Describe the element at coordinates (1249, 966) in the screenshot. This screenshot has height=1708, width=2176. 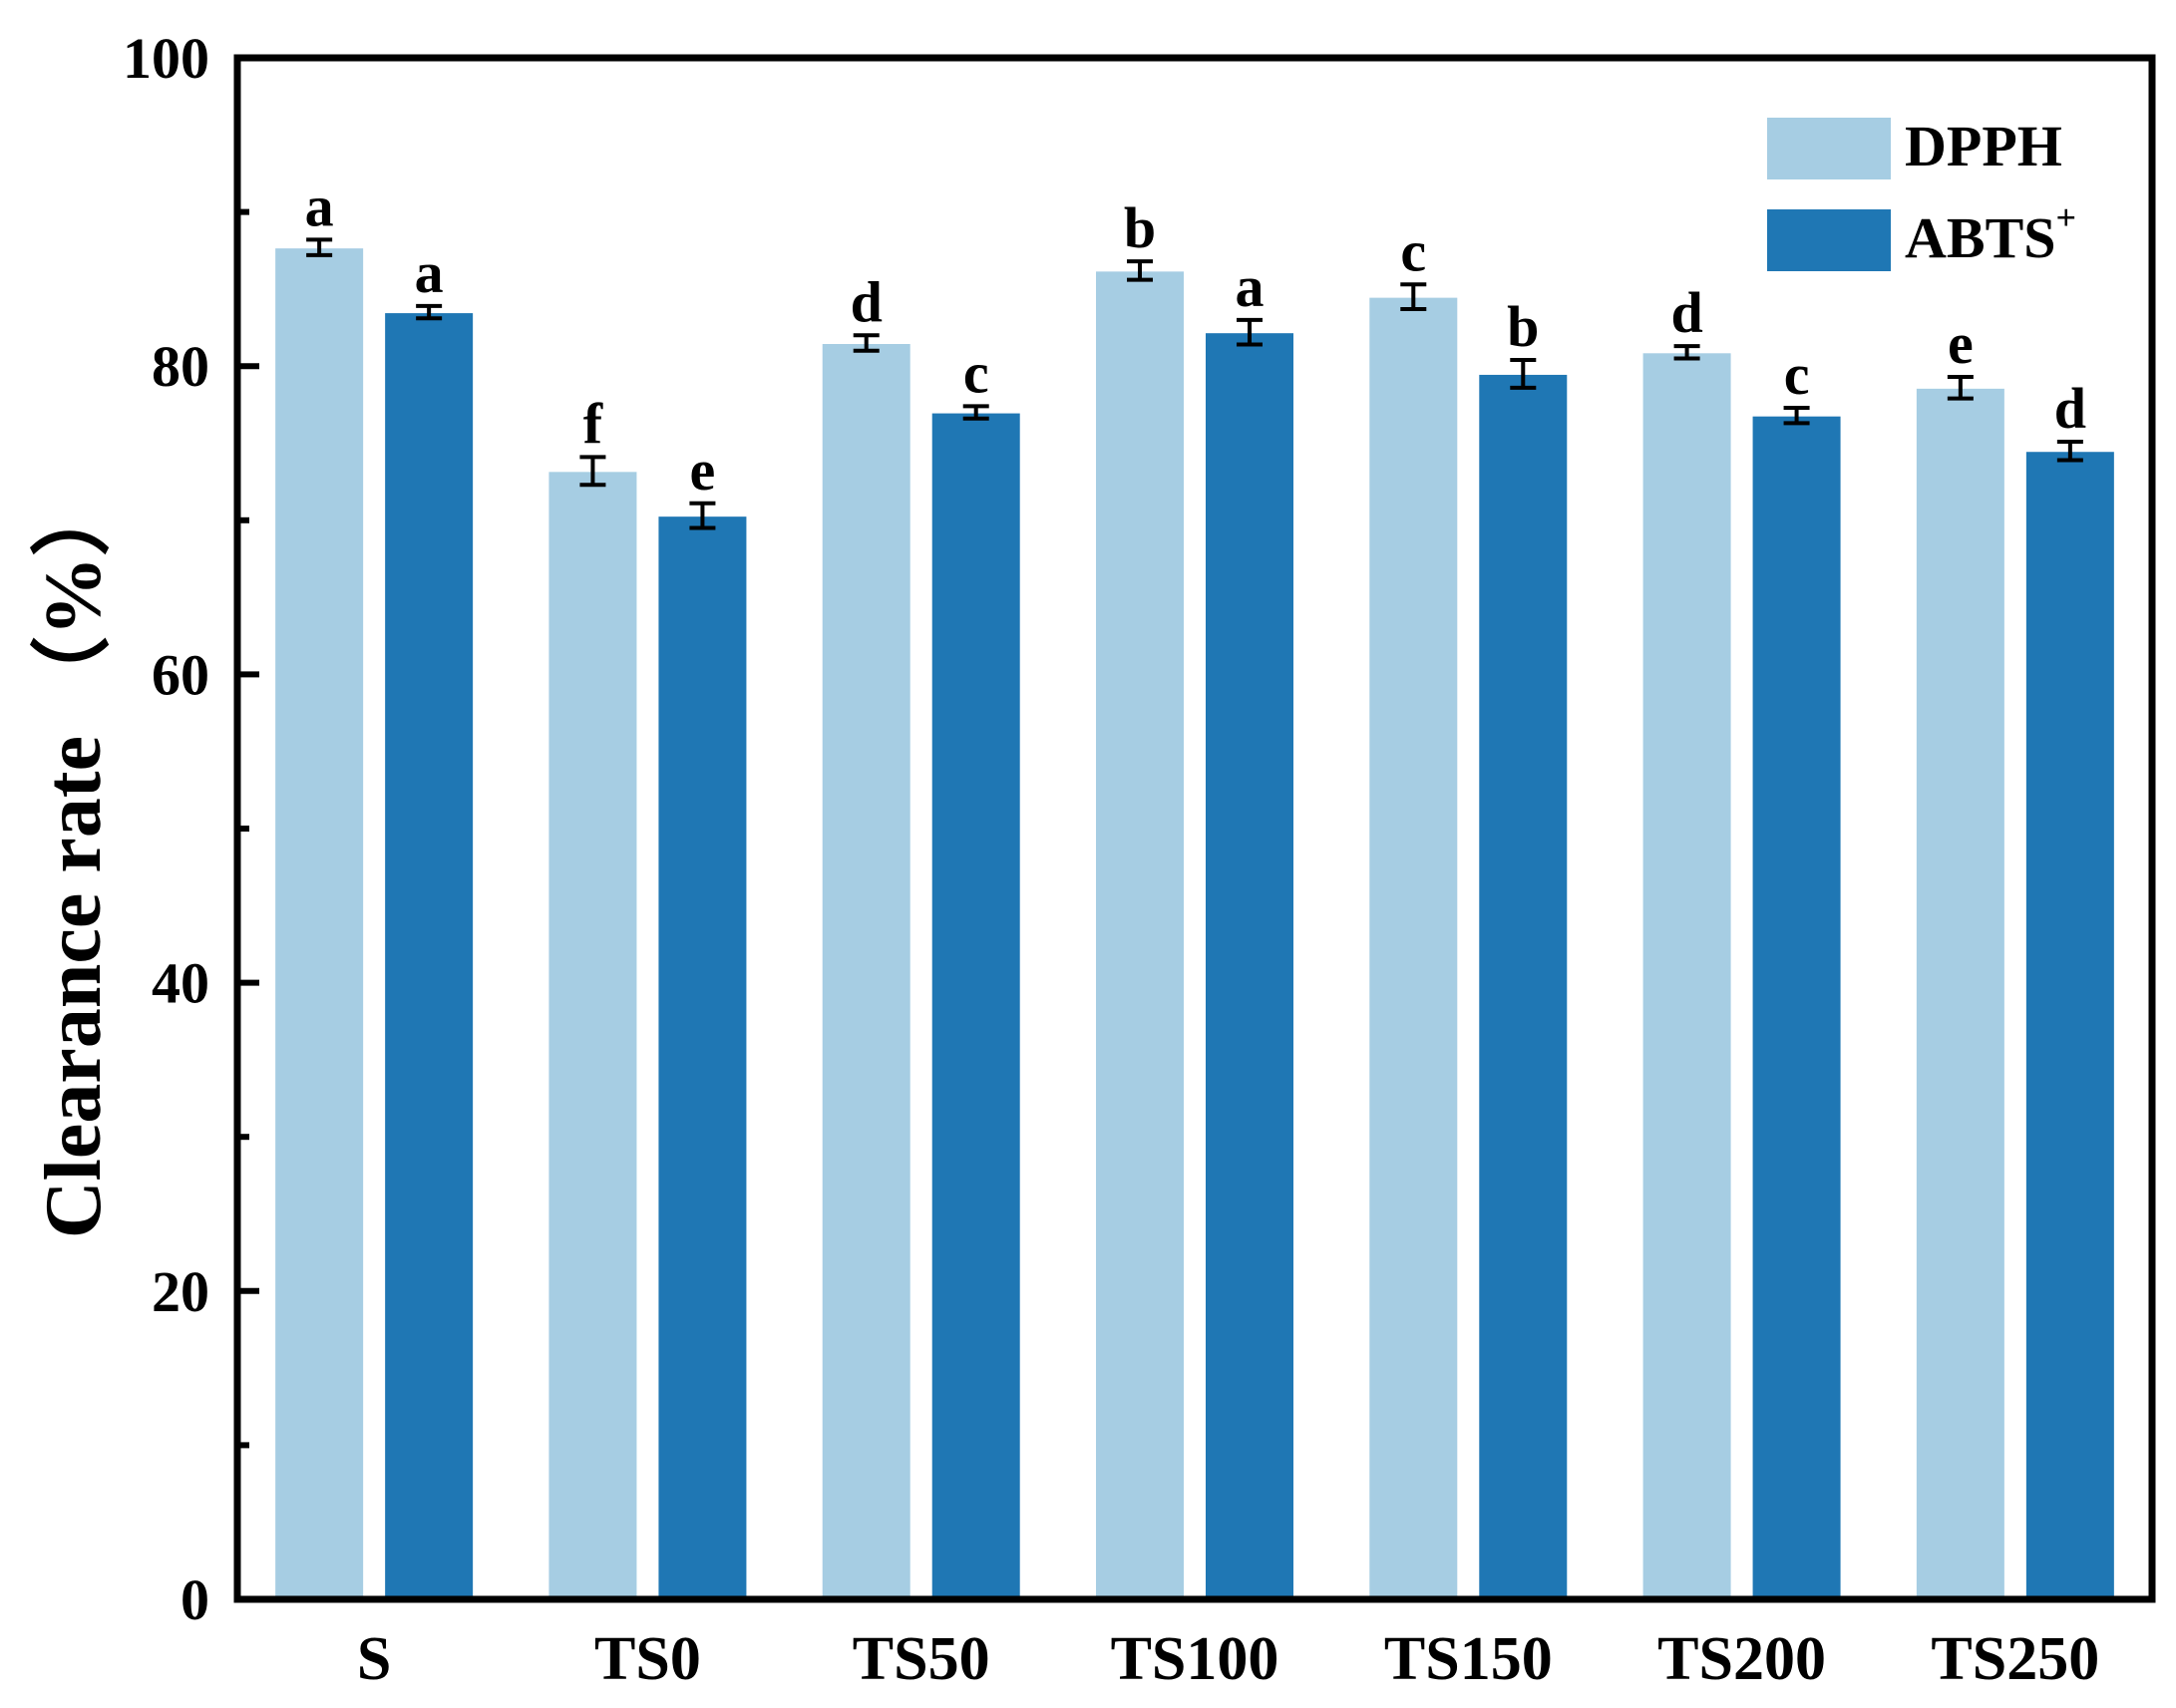
I see `bar-abts-ts100` at that location.